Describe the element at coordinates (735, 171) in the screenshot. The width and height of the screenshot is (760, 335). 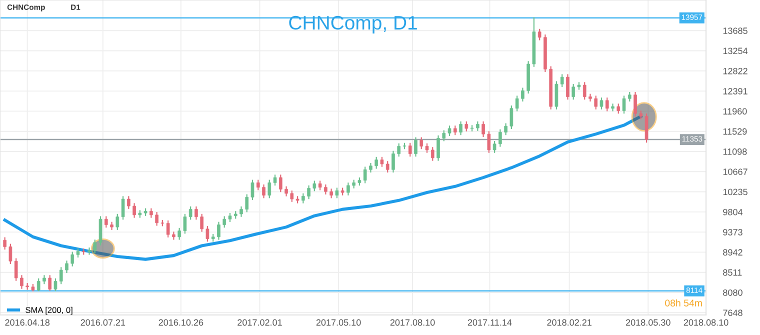
I see `y-tick-label: 10667` at that location.